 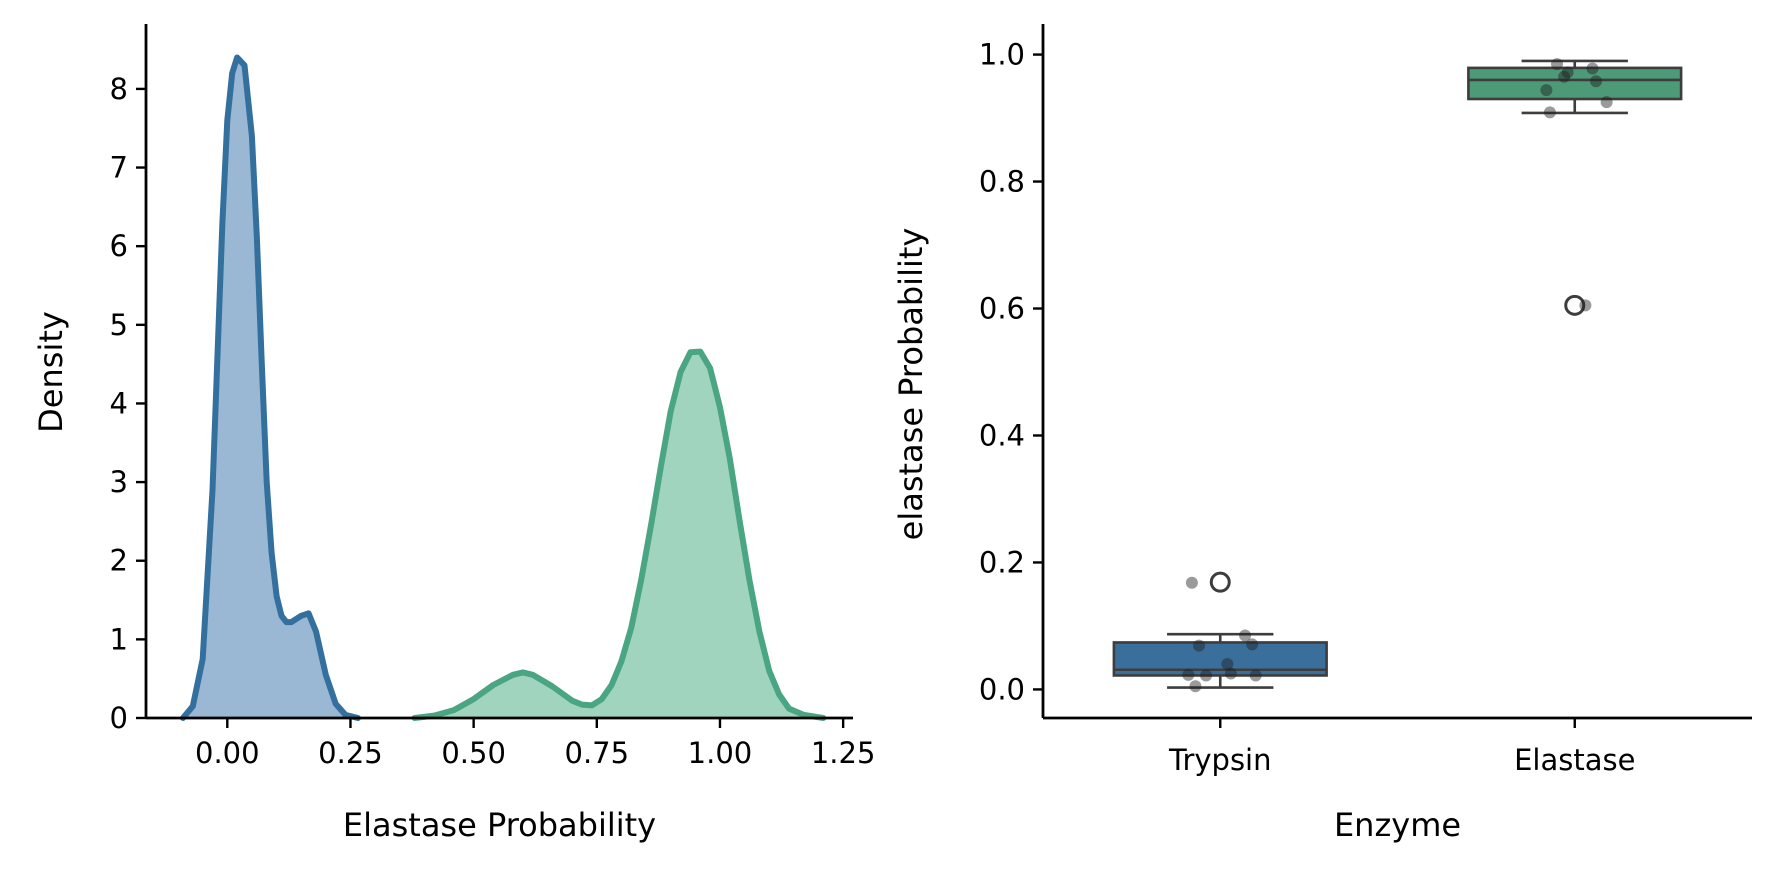 I want to click on y-axis-label: elastase Probability, so click(x=911, y=384).